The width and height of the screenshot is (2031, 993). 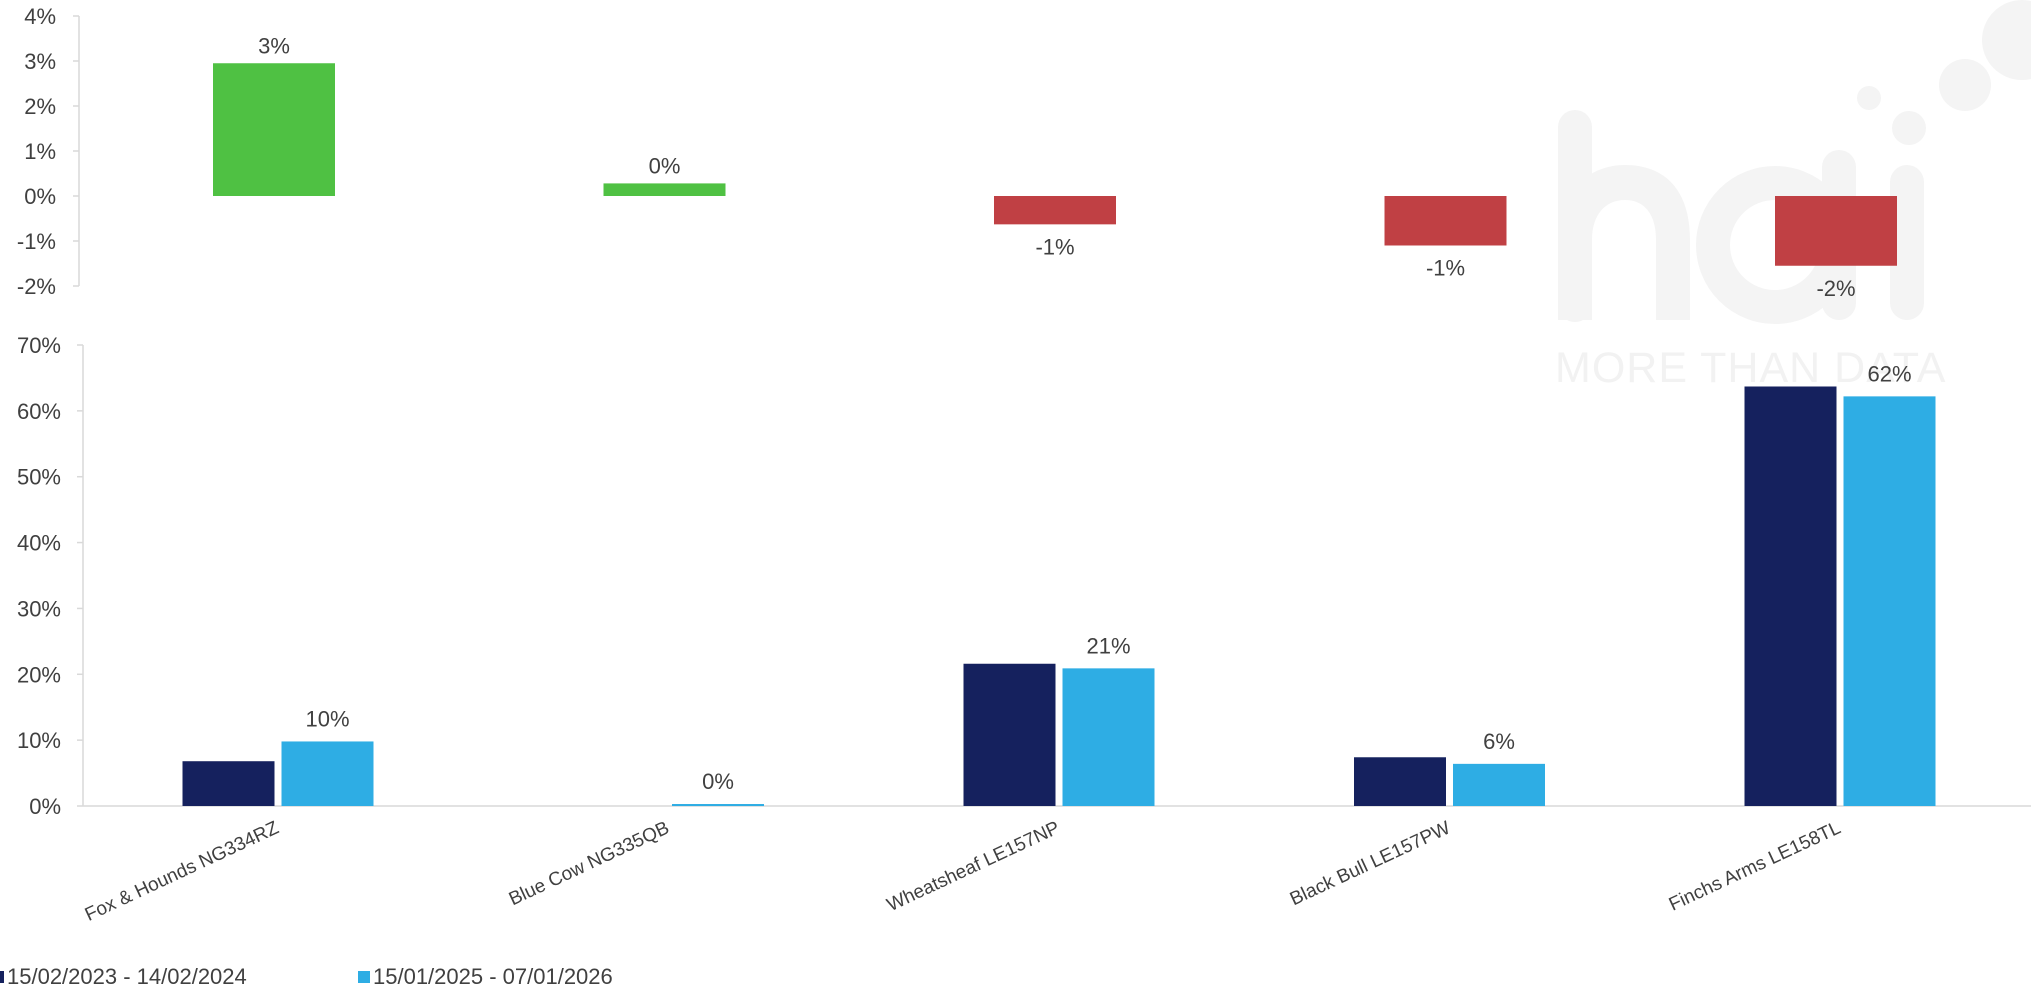 I want to click on variance-data-label: -2%, so click(x=1835, y=288).